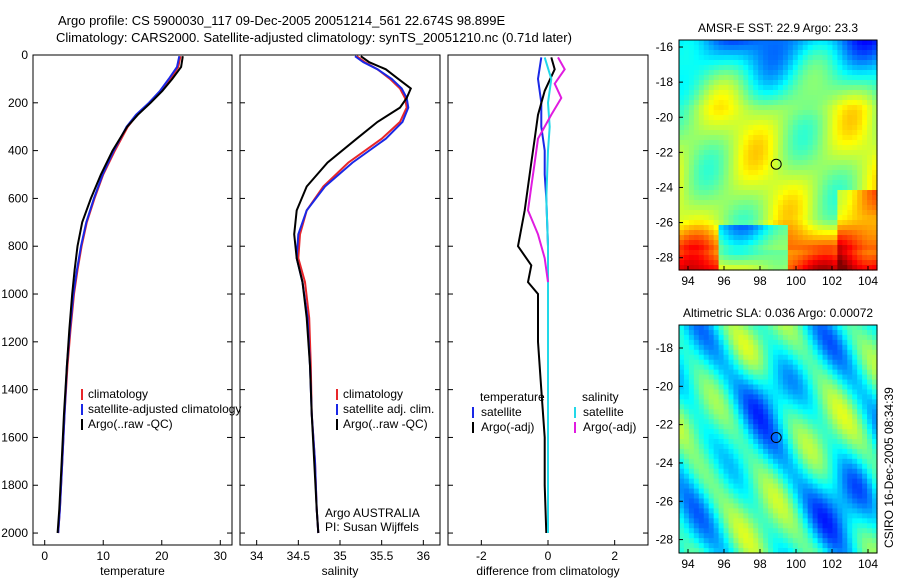 The image size is (900, 580). What do you see at coordinates (14, 390) in the screenshot?
I see `y-tick-label: 1400` at bounding box center [14, 390].